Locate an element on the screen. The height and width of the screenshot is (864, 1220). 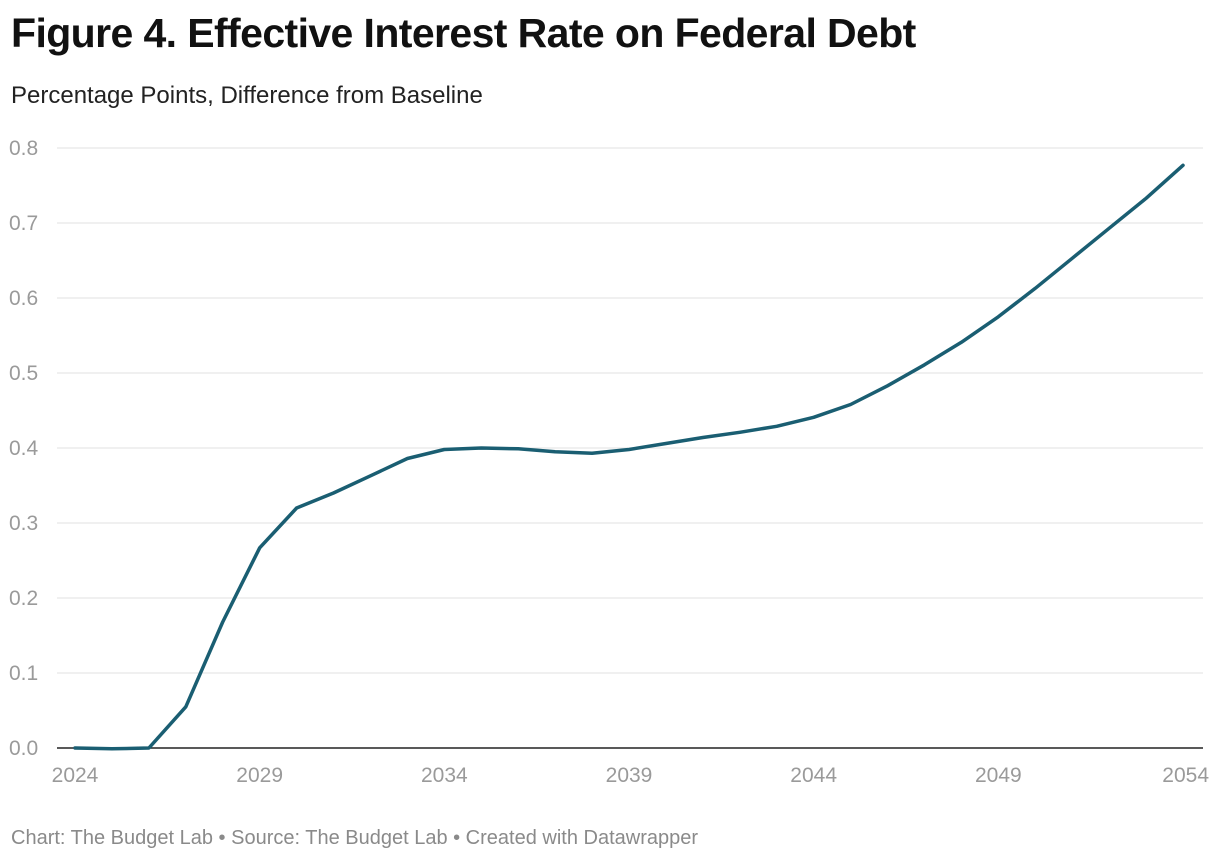
y-tick-label: 0.8 is located at coordinates (23, 148).